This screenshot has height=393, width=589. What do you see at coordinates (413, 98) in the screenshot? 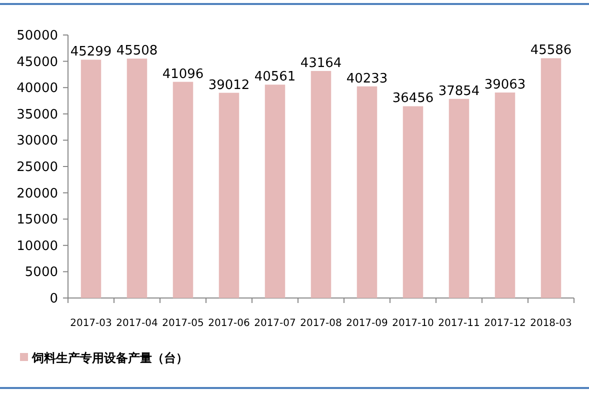
I see `data-label: 36456` at bounding box center [413, 98].